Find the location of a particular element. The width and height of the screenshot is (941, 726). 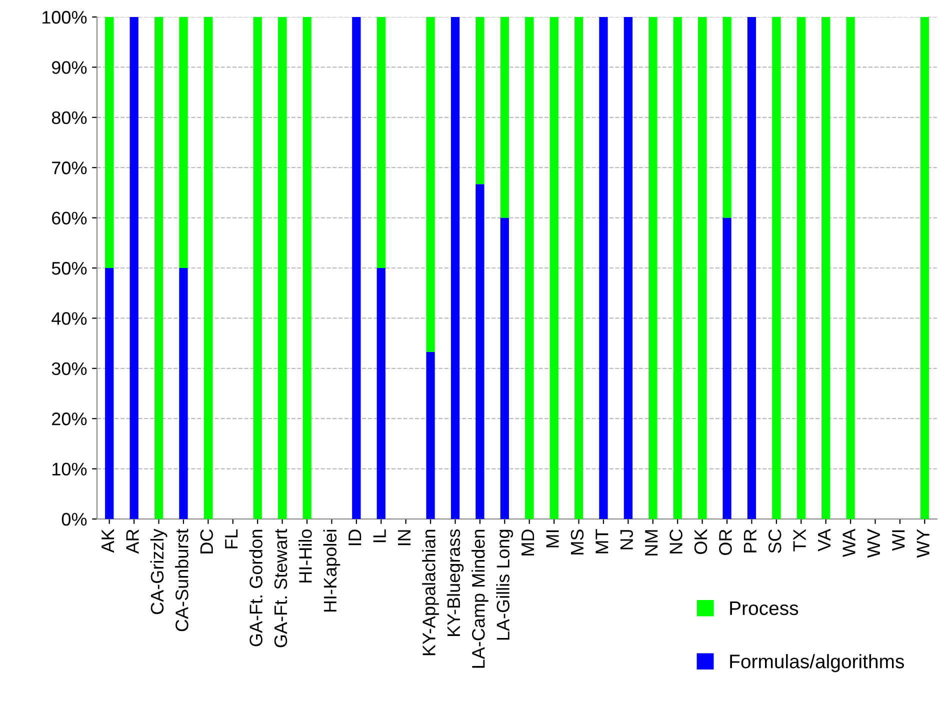

x-tick-label: FL is located at coordinates (231, 538).